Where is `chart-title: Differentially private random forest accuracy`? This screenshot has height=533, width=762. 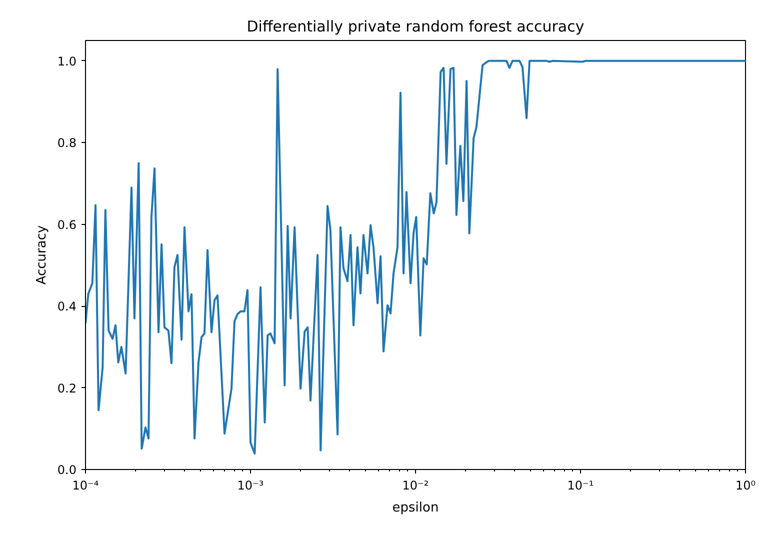 chart-title: Differentially private random forest accuracy is located at coordinates (415, 27).